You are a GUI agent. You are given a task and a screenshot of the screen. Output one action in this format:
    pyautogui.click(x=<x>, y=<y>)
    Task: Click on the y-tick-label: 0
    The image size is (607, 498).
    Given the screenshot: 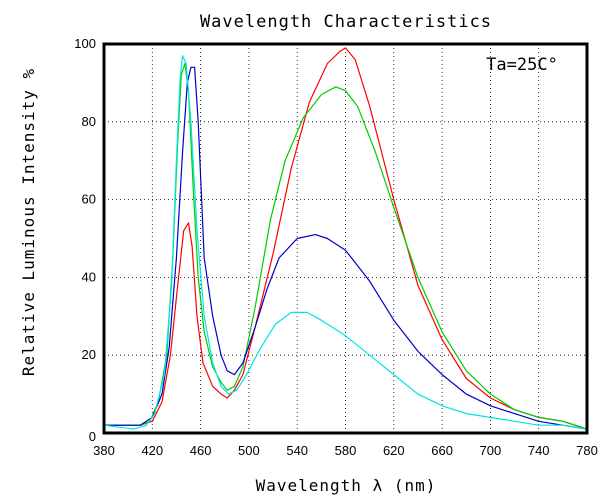 What is the action you would take?
    pyautogui.click(x=92, y=436)
    